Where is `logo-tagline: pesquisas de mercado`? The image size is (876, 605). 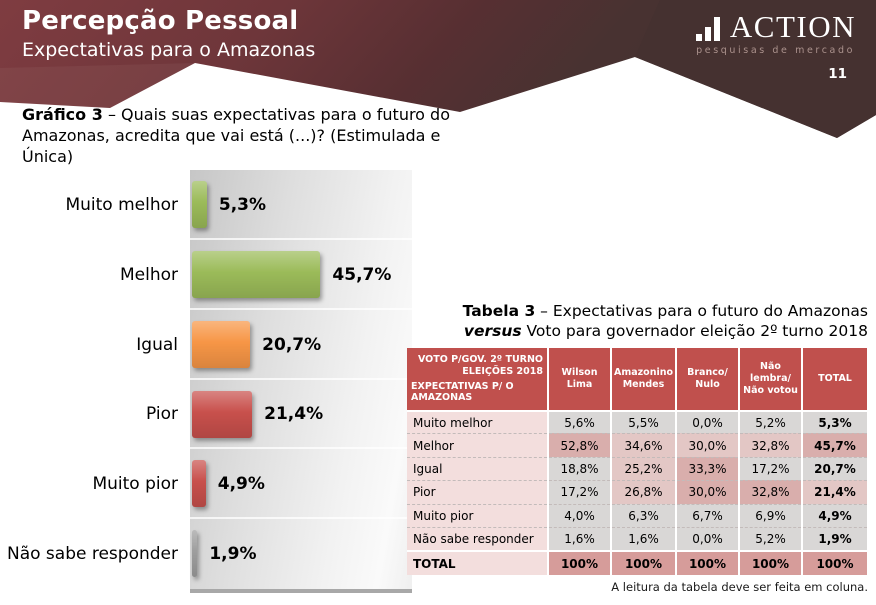 logo-tagline: pesquisas de mercado is located at coordinates (775, 50).